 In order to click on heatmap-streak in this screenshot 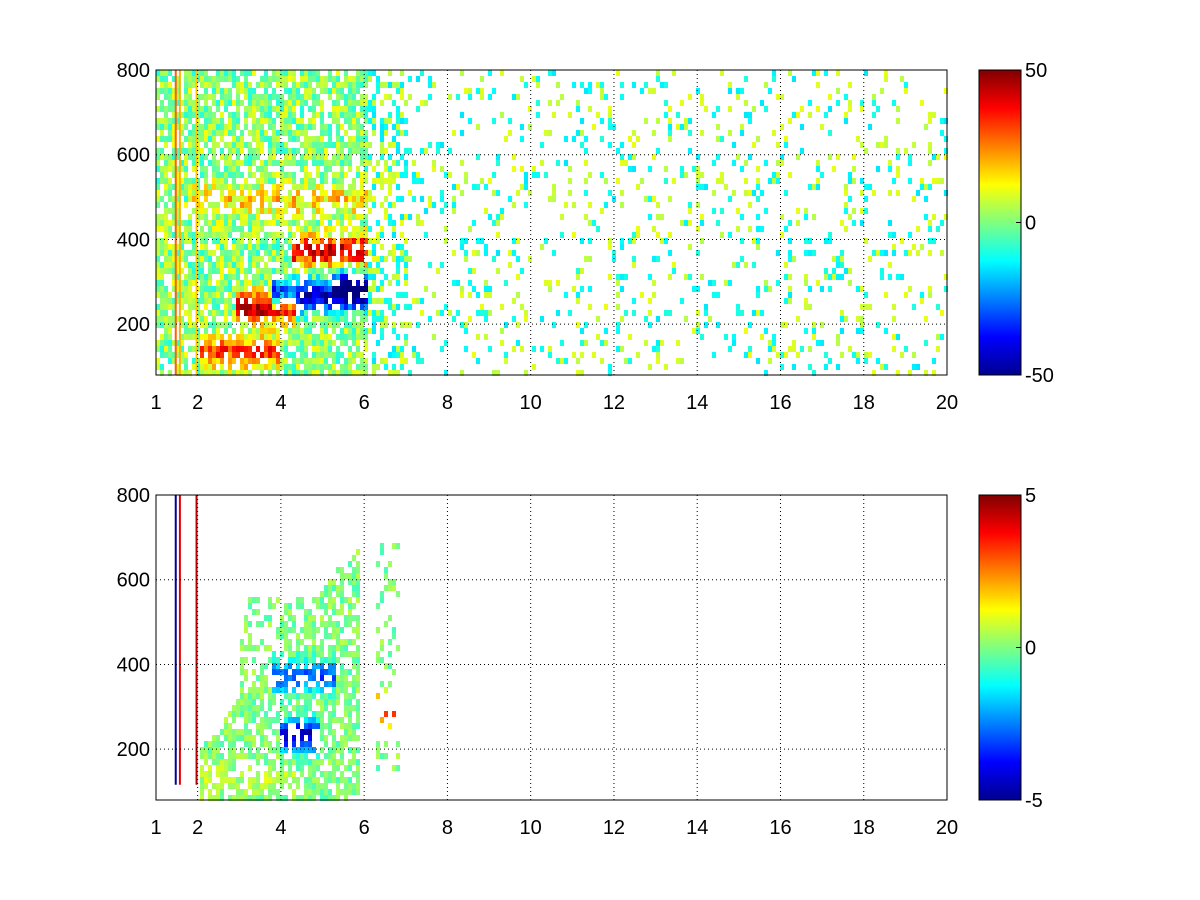, I will do `click(196, 222)`.